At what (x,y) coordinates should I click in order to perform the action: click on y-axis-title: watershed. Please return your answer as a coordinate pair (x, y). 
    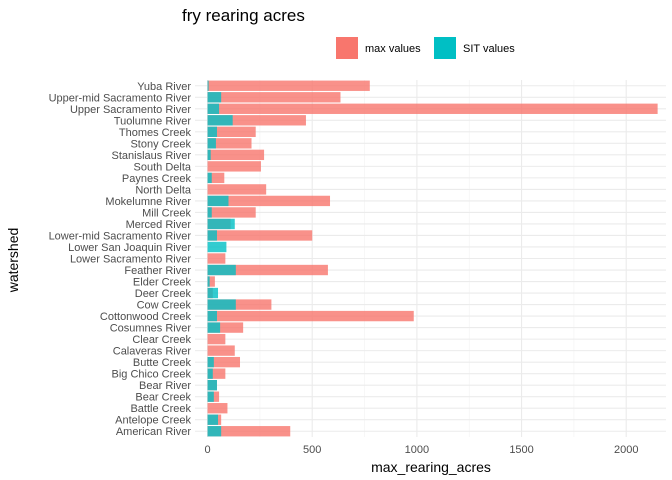
    Looking at the image, I should click on (13, 261).